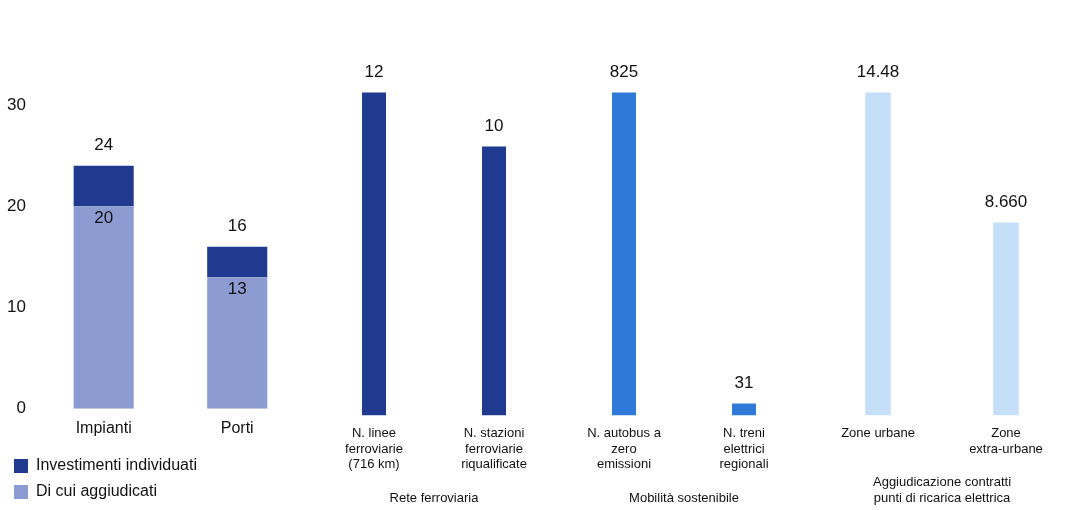  Describe the element at coordinates (16, 104) in the screenshot. I see `y-tick-label: 30` at that location.